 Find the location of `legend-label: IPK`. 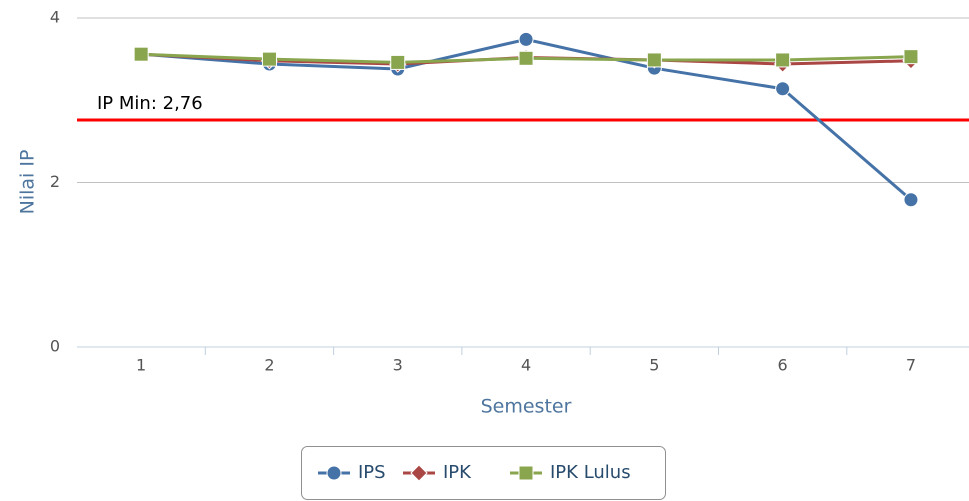

legend-label: IPK is located at coordinates (457, 472).